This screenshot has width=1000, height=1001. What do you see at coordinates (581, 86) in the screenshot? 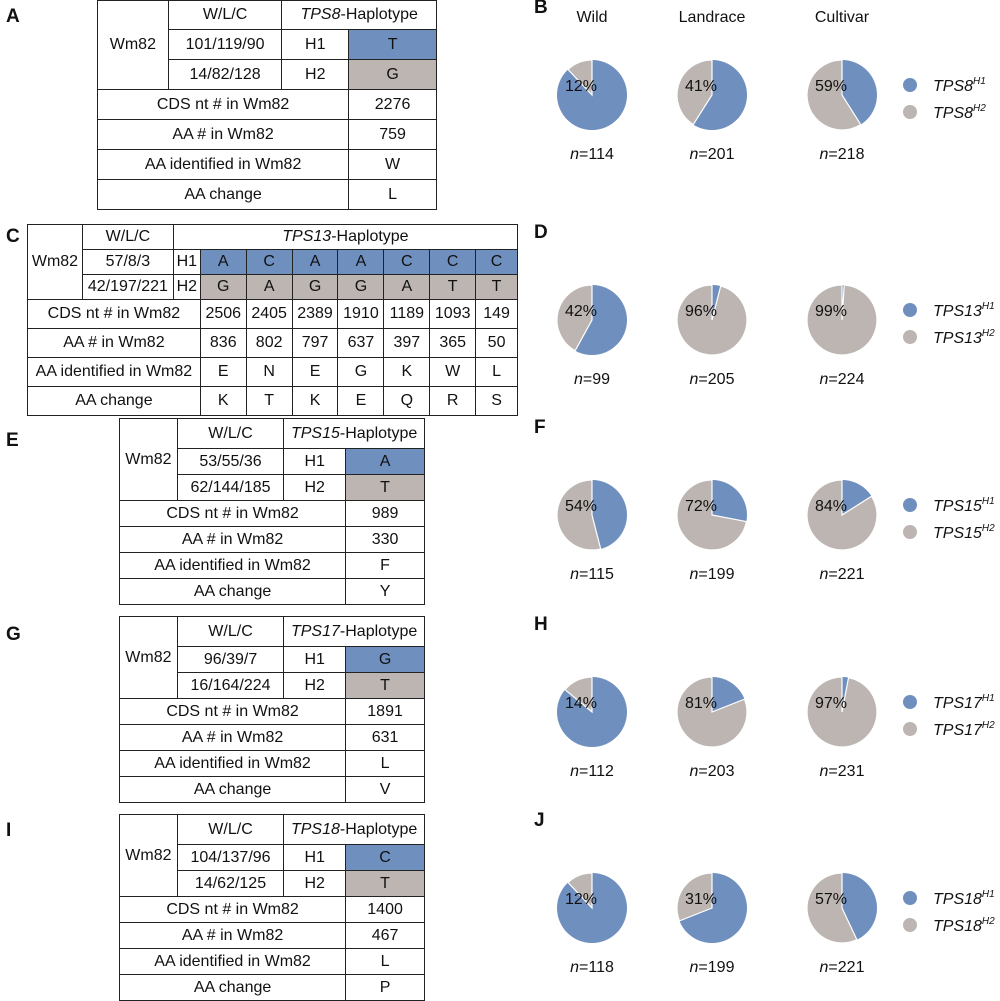
I see `pie-percent-label: 12%` at bounding box center [581, 86].